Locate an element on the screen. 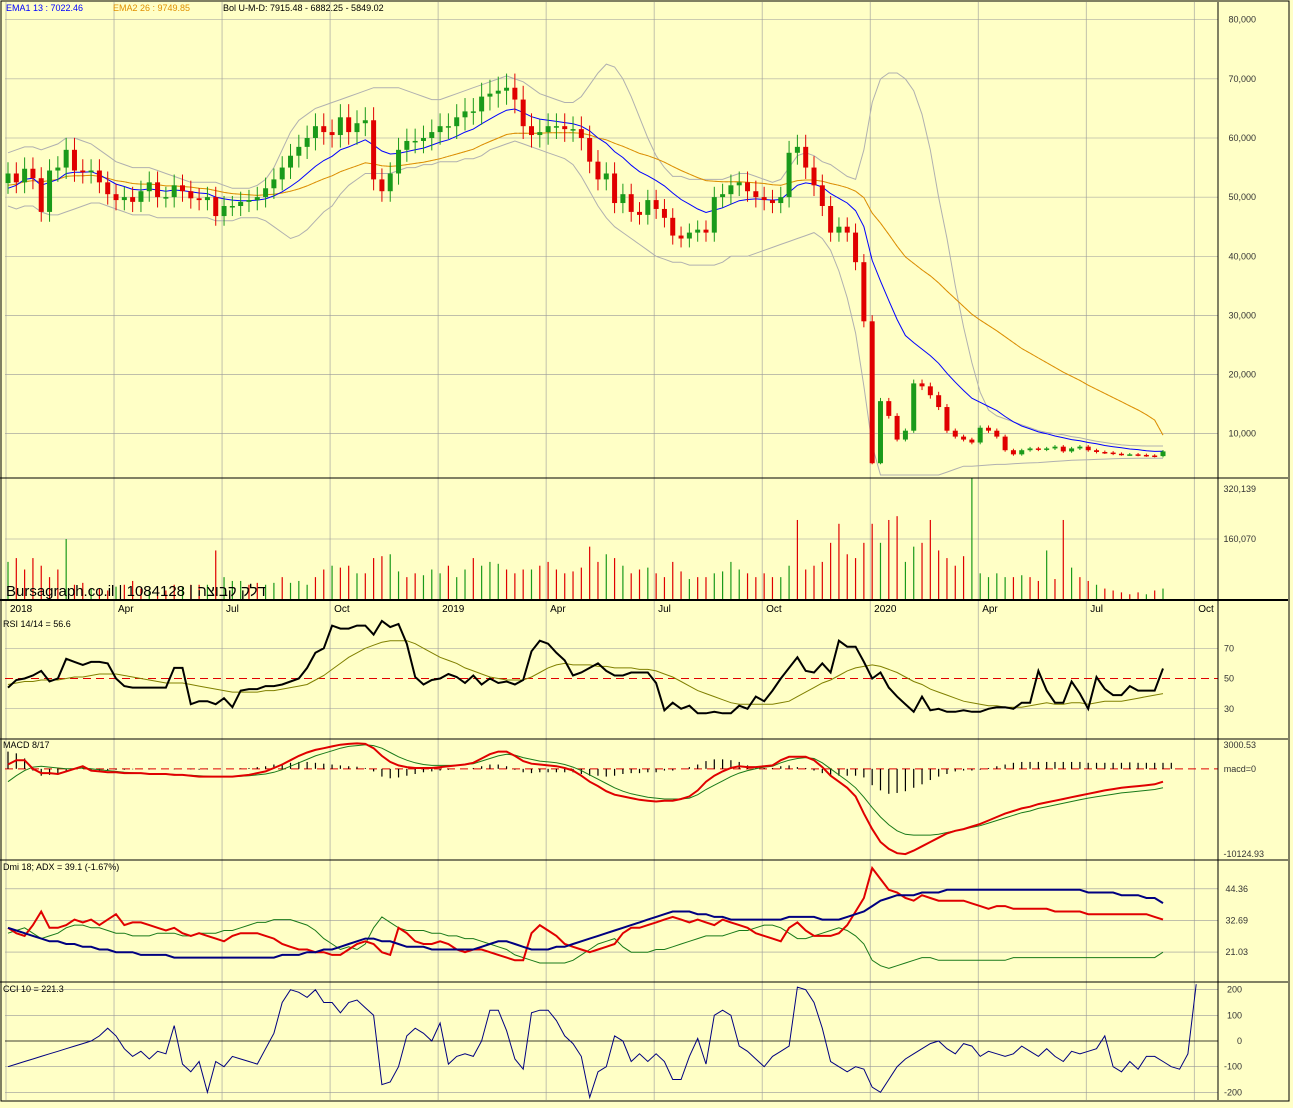 This screenshot has width=1293, height=1108. x-label-2020-8: 2020 is located at coordinates (885, 609).